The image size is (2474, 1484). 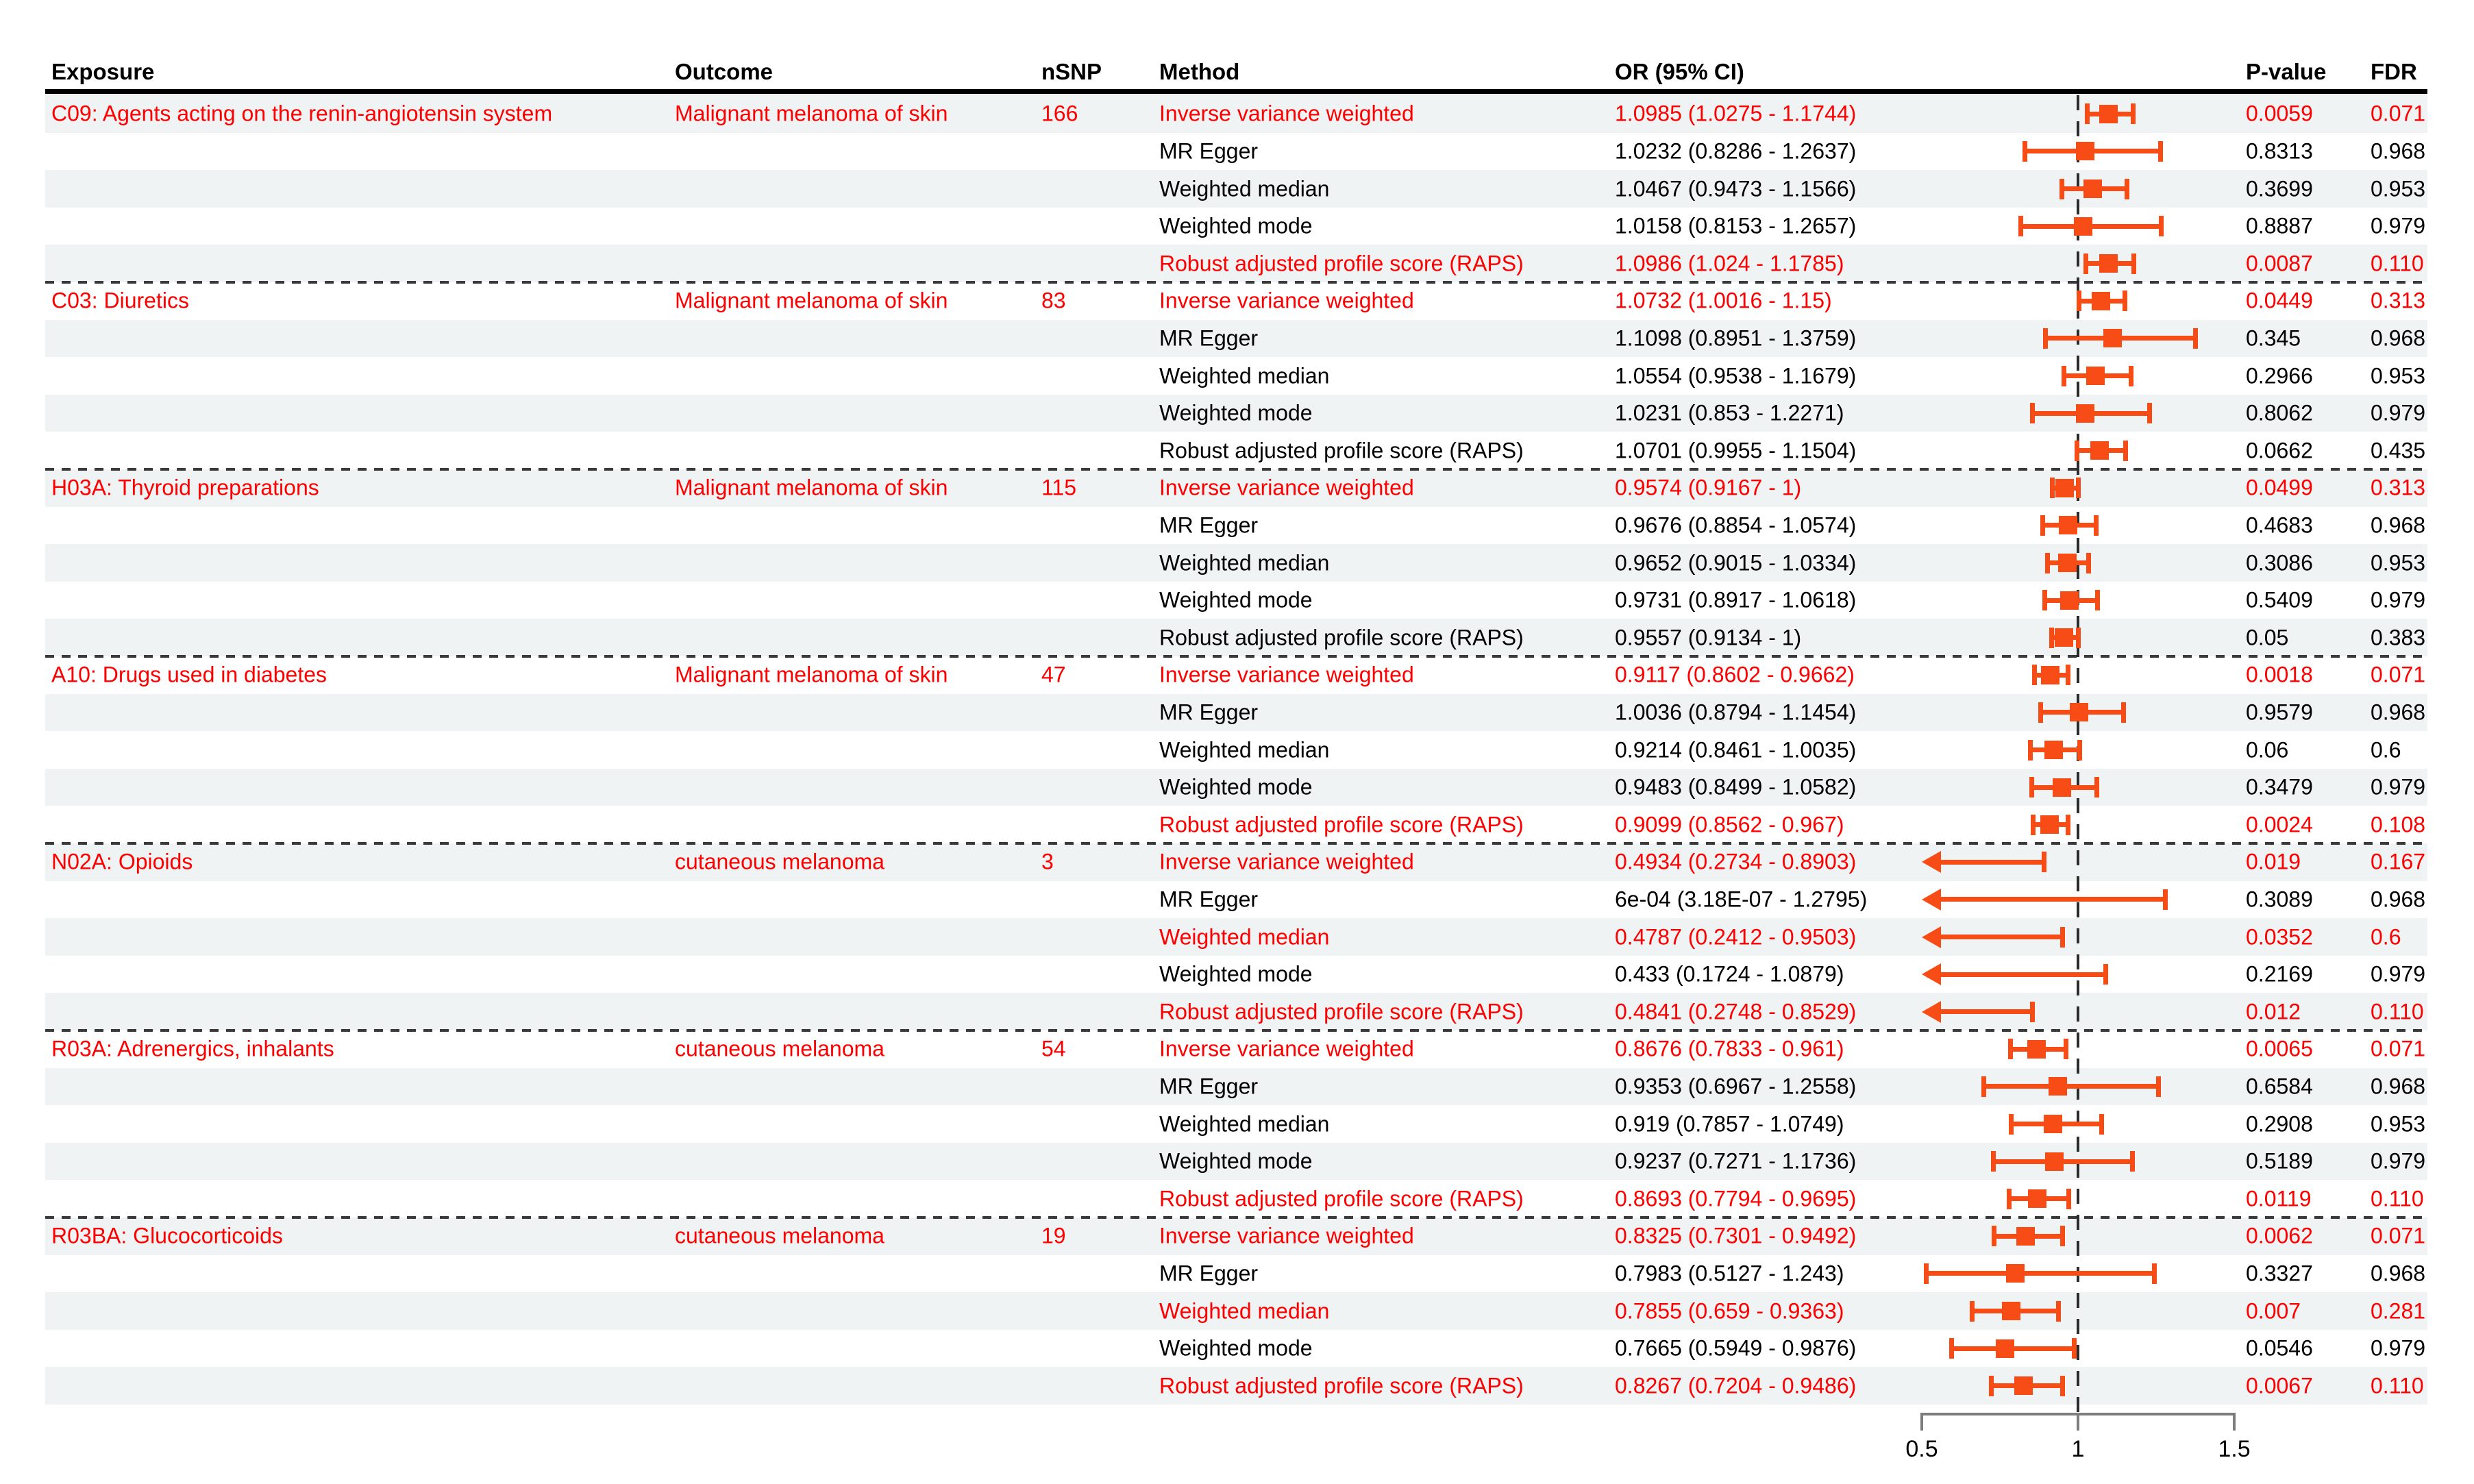 What do you see at coordinates (2286, 72) in the screenshot?
I see `column-header-pvalue: P-value` at bounding box center [2286, 72].